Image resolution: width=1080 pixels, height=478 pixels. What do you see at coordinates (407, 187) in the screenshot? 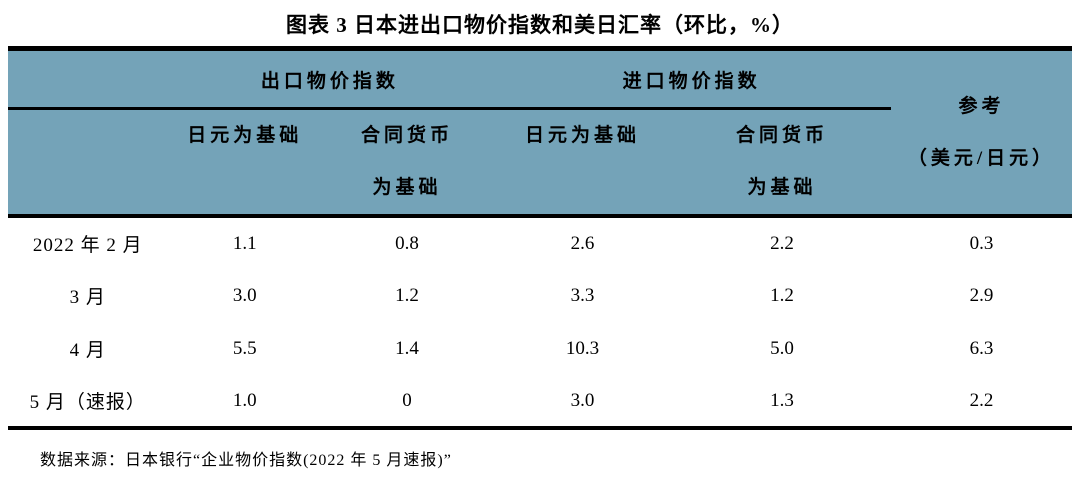
I see `export-contract-line2: 为基础` at bounding box center [407, 187].